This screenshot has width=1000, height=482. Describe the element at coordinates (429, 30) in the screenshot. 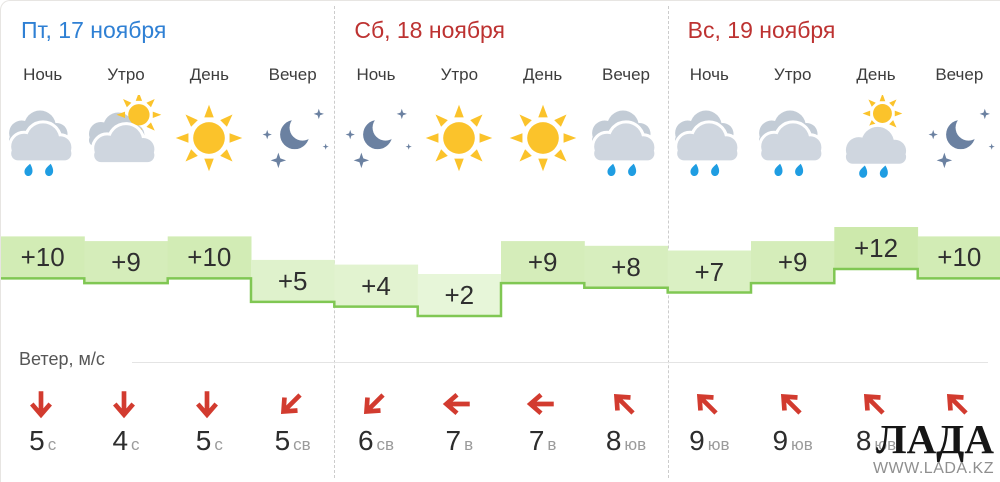

I see `day-title: Сб, 18 ноября` at that location.